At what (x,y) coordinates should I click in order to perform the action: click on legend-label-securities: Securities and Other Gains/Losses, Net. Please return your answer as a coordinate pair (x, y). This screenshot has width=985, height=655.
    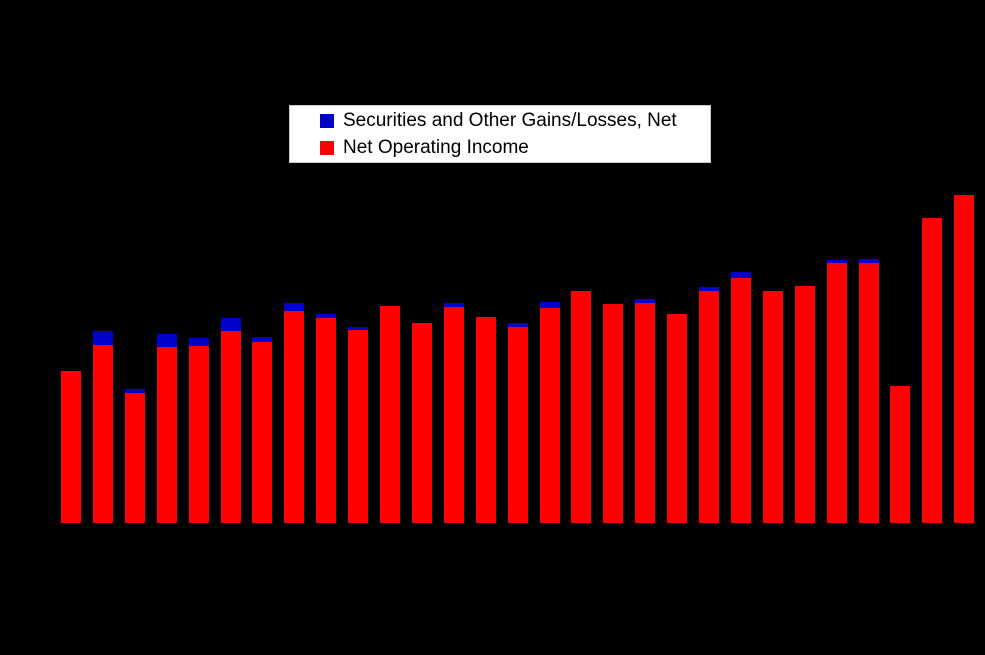
    Looking at the image, I should click on (510, 120).